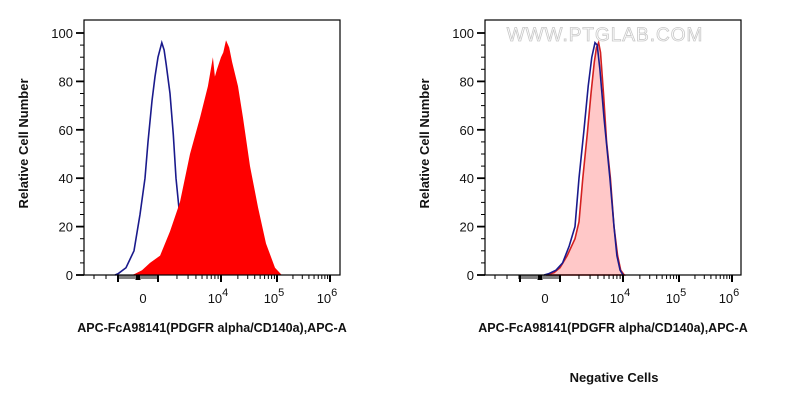  I want to click on histogram-filled-stained, so click(585, 158).